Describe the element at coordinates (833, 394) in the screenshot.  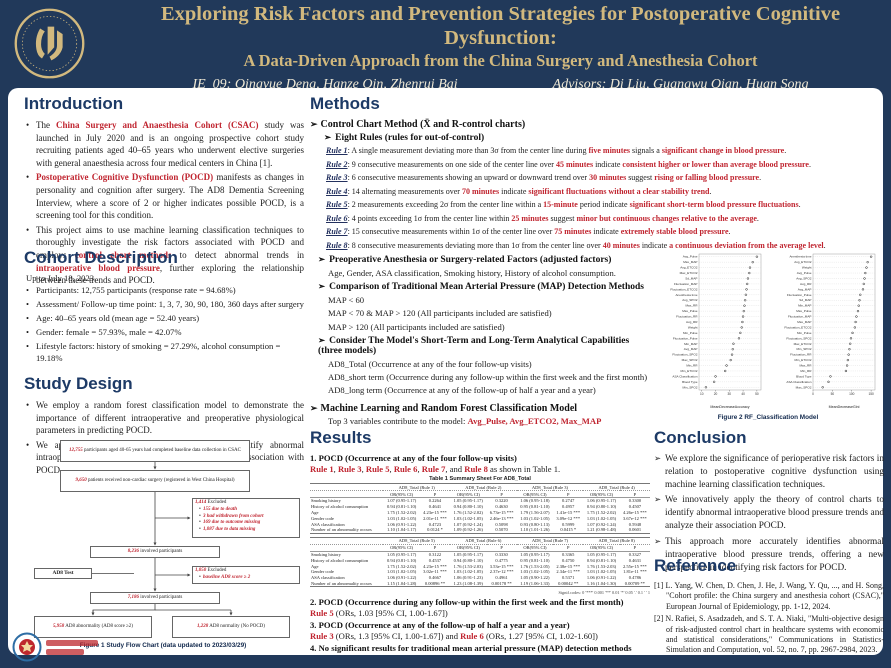
I see `x-tick-label: 50` at that location.